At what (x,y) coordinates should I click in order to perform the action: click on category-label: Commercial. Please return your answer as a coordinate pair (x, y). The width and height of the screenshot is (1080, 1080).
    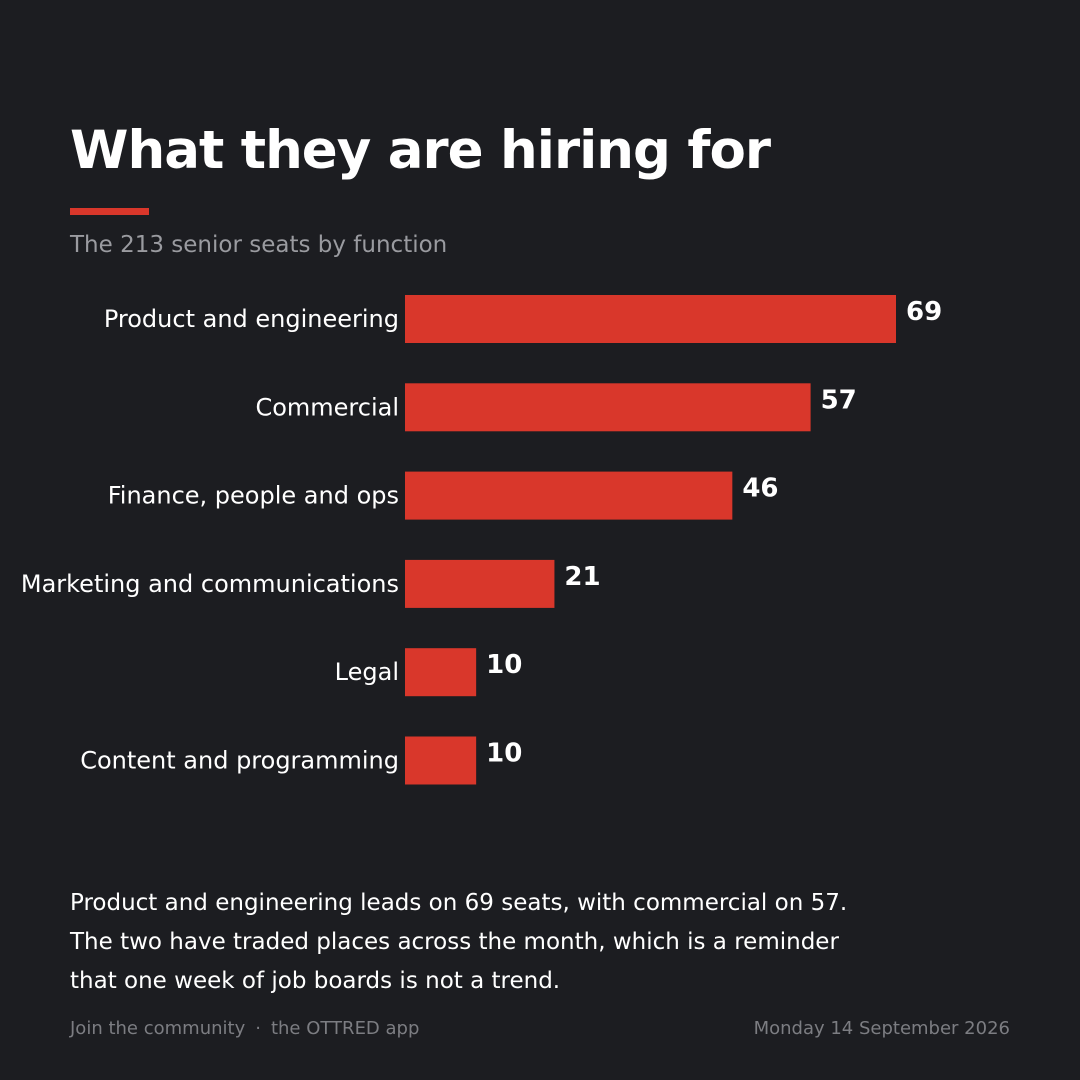
    Looking at the image, I should click on (327, 407).